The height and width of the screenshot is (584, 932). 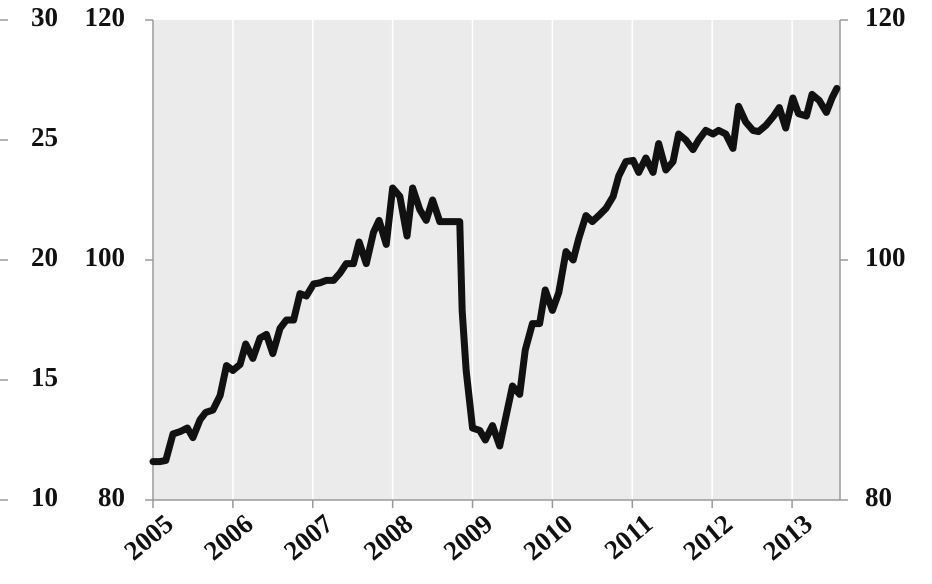 What do you see at coordinates (148, 537) in the screenshot?
I see `x-tick-label: 2005` at bounding box center [148, 537].